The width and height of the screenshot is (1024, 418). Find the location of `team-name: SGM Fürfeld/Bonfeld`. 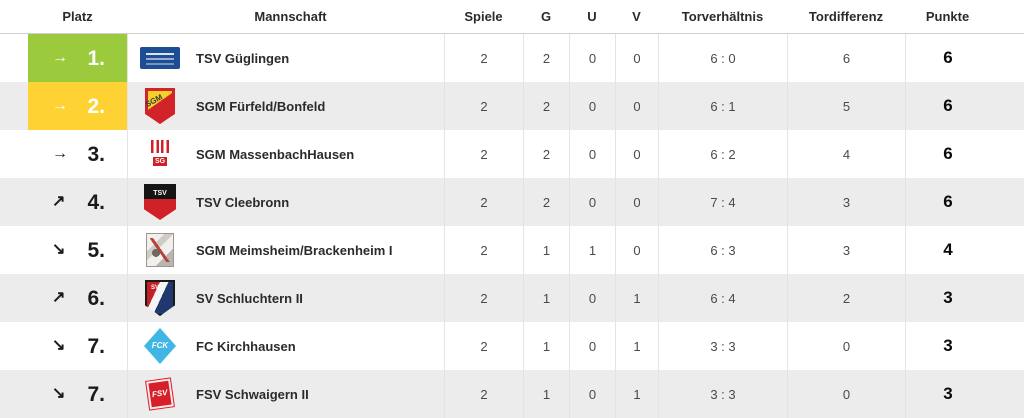

team-name: SGM Fürfeld/Bonfeld is located at coordinates (261, 106).